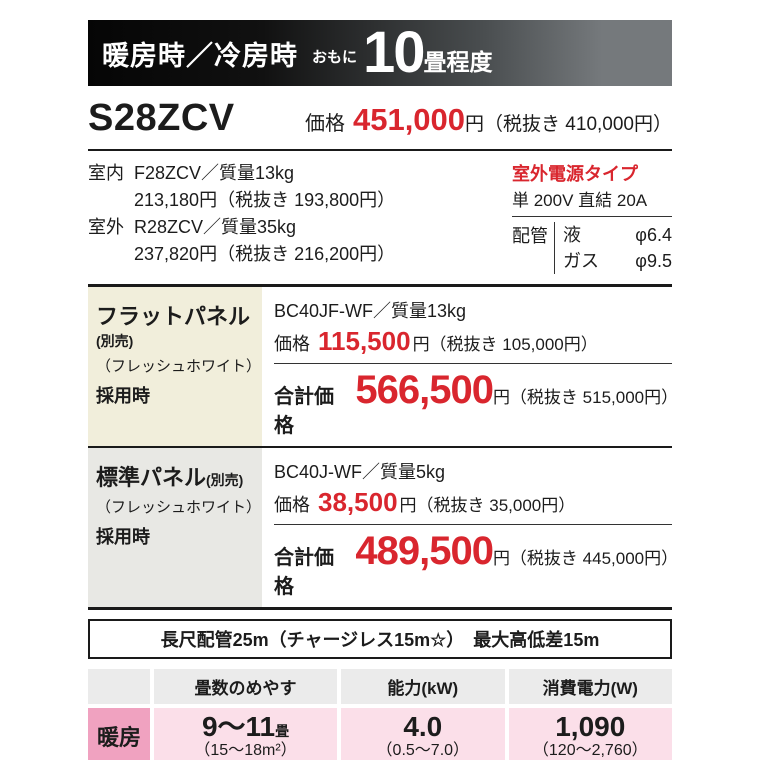 The height and width of the screenshot is (760, 760). I want to click on flat-panel-price-line: 価格 115,500 円（税抜き 105,000円）, so click(473, 344).